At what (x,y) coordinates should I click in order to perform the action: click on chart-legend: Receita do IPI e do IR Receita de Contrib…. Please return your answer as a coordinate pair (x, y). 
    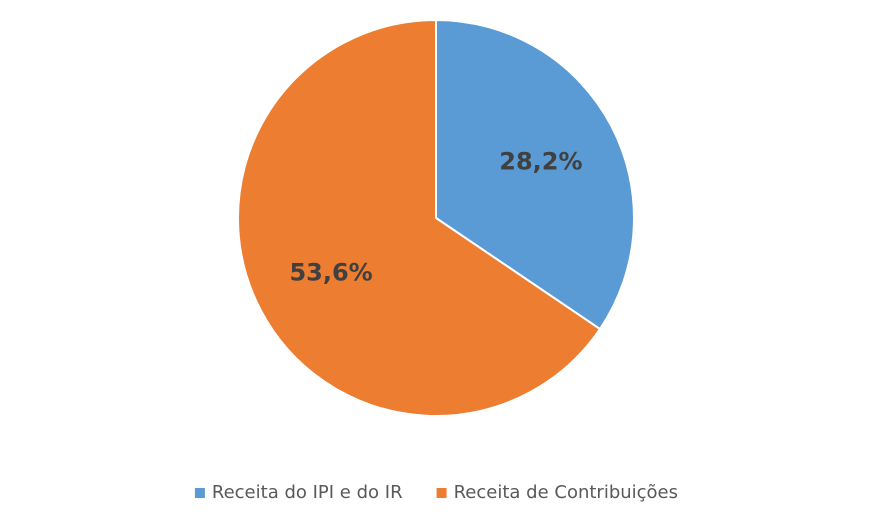
    Looking at the image, I should click on (436, 492).